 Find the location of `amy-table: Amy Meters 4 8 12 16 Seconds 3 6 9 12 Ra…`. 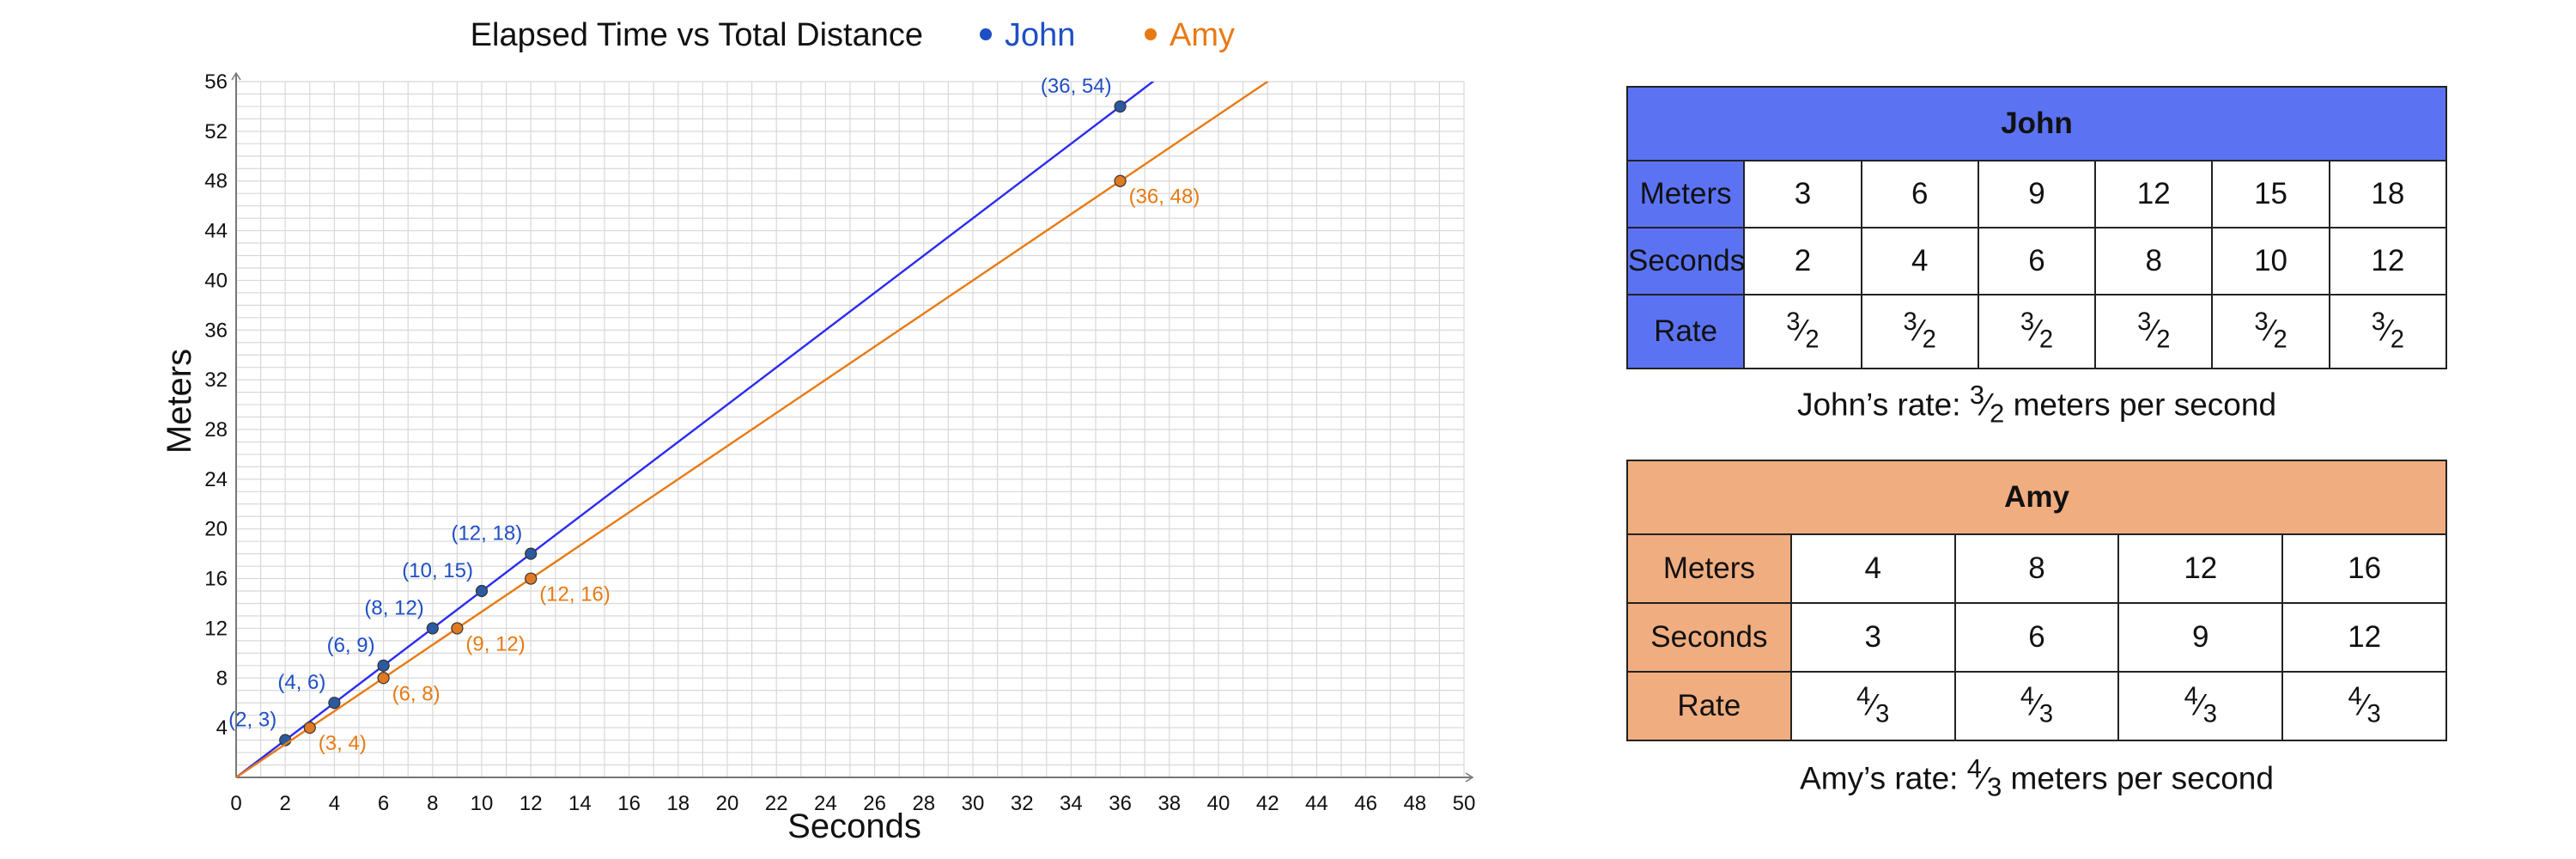

amy-table: Amy Meters 4 8 12 16 Seconds 3 6 9 12 Ra… is located at coordinates (2036, 600).